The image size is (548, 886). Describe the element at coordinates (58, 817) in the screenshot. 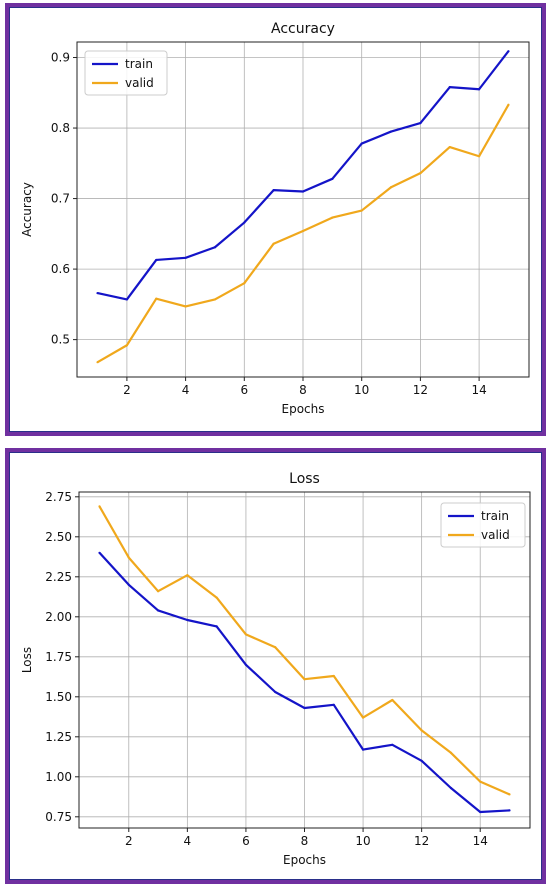

I see `y-tick-label: 0.75` at that location.